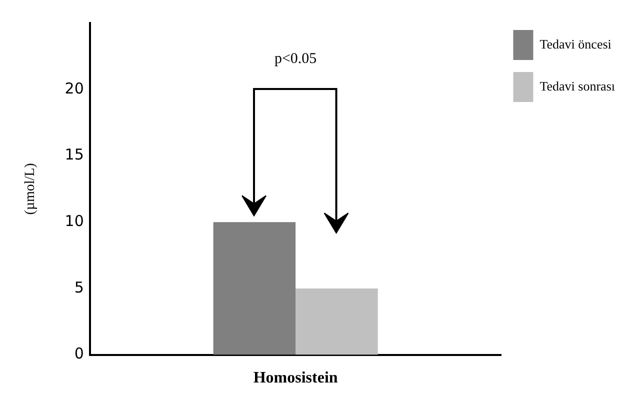 This screenshot has height=410, width=625. What do you see at coordinates (79, 353) in the screenshot?
I see `y-tick-label: 0` at bounding box center [79, 353].